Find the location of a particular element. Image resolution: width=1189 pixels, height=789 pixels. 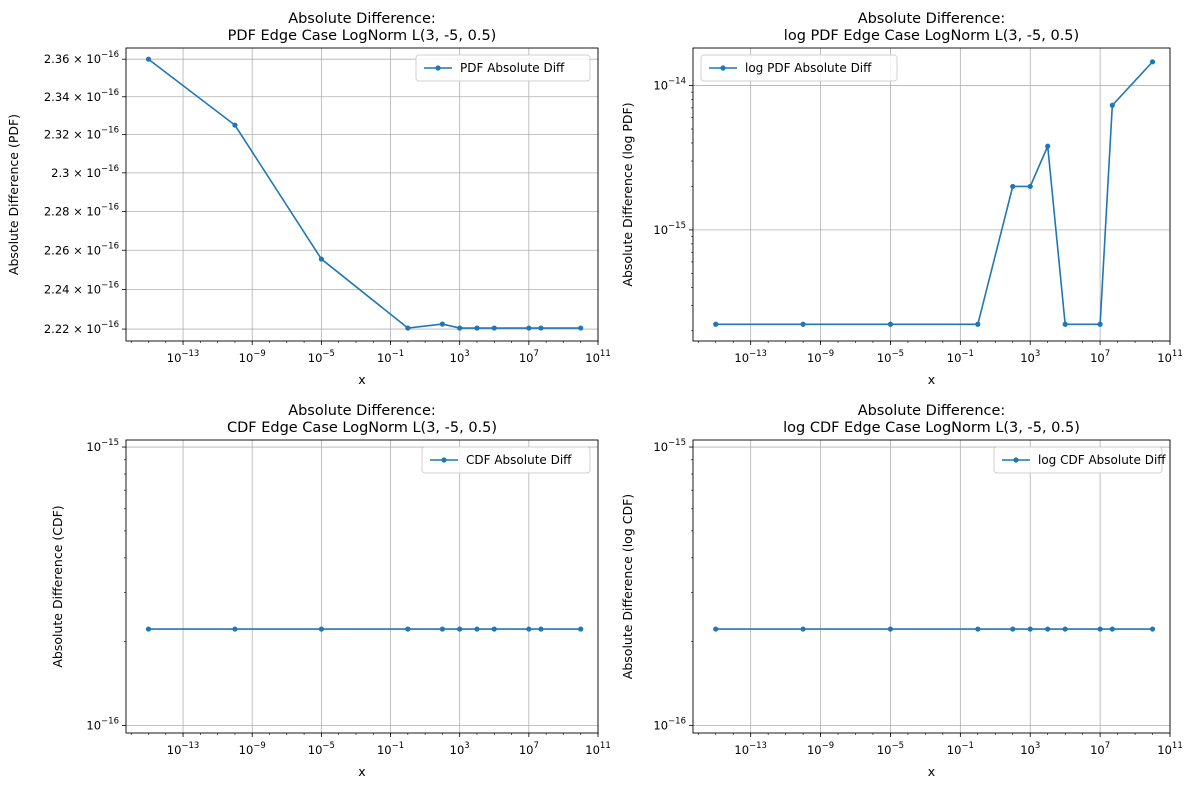

y-tick-label: 2.34 × 10⁻¹⁶ is located at coordinates (81, 96).